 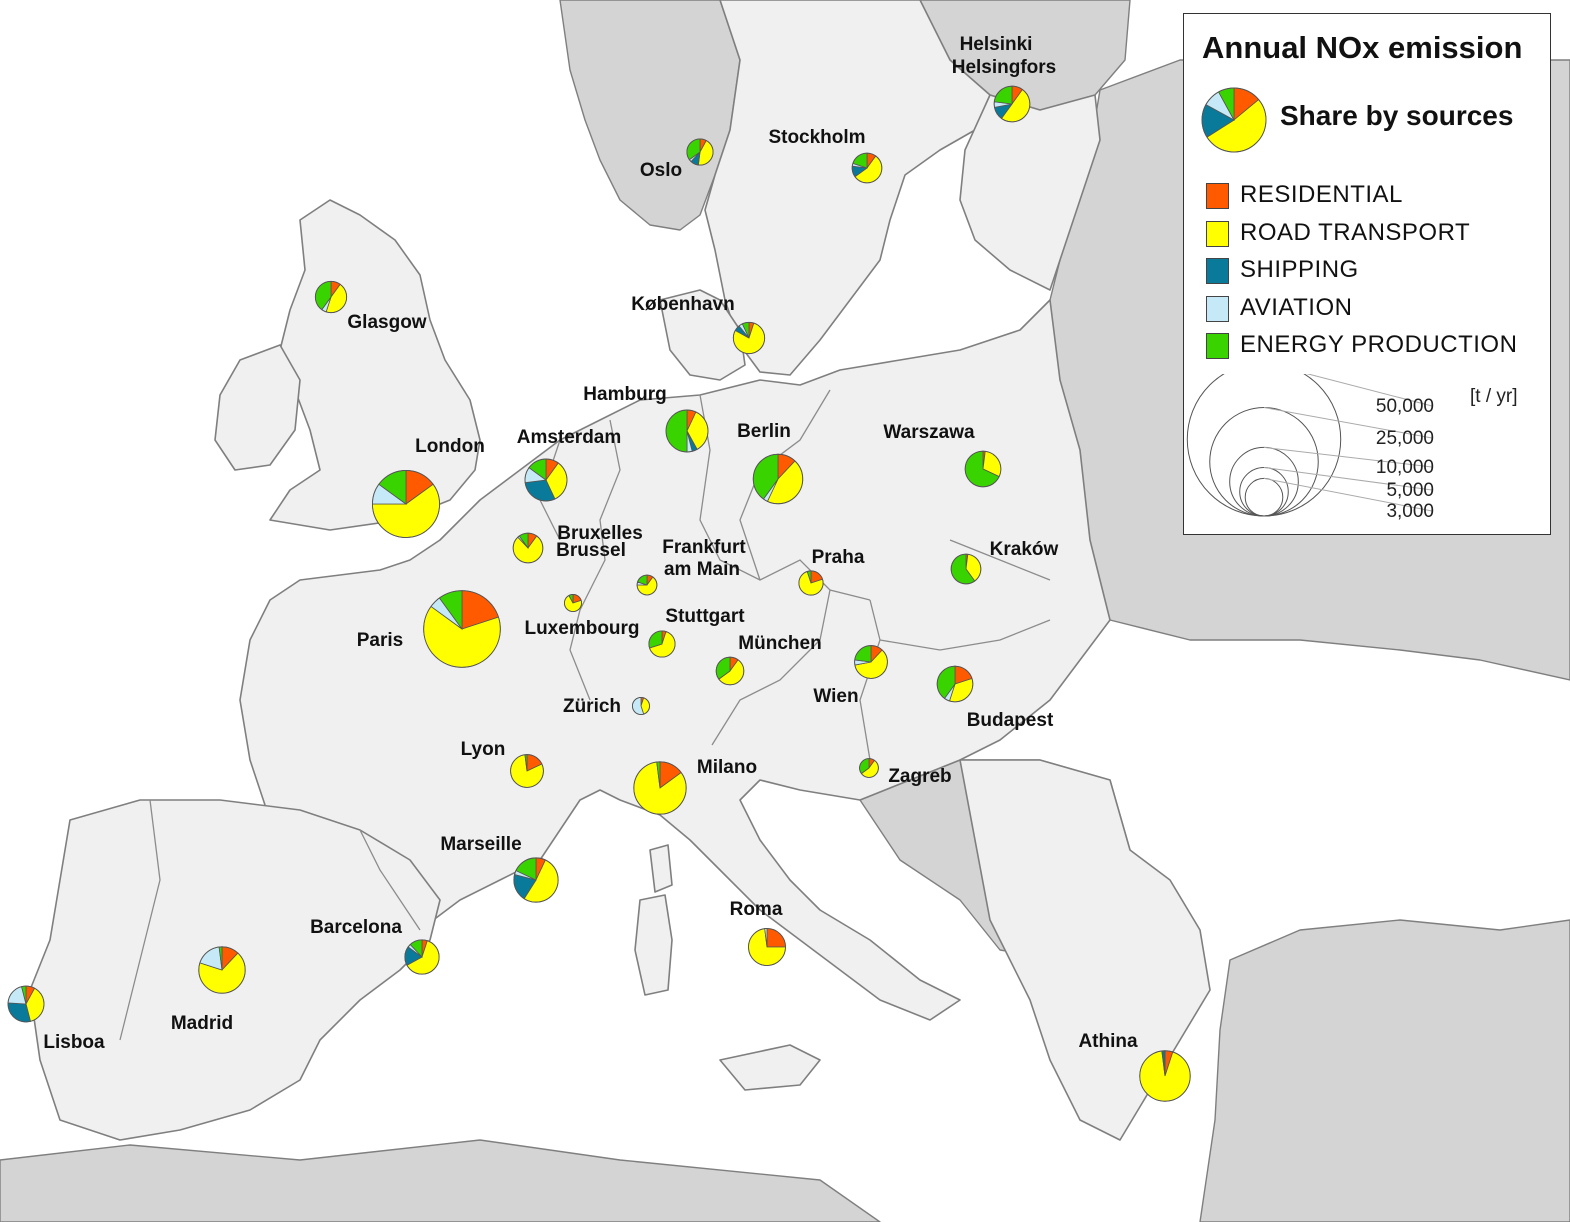 I want to click on pie-london, so click(x=406, y=504).